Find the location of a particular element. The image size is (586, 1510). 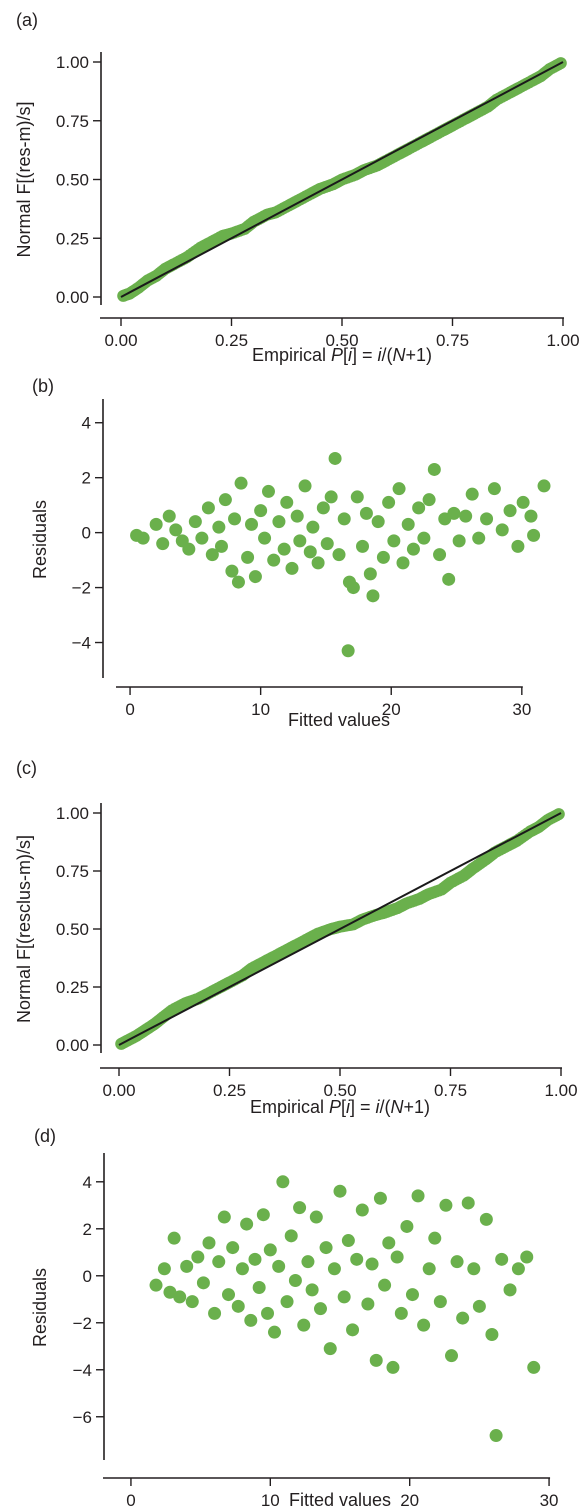

y-tick-label: 0.75 is located at coordinates (72, 871).